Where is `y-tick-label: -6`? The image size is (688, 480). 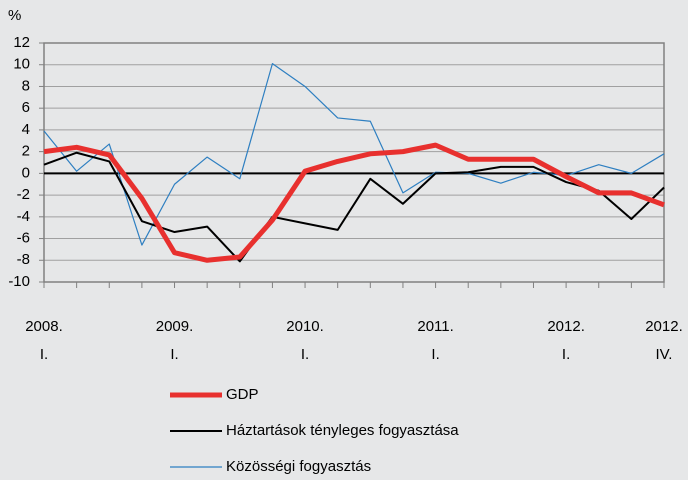
y-tick-label: -6 is located at coordinates (23, 238).